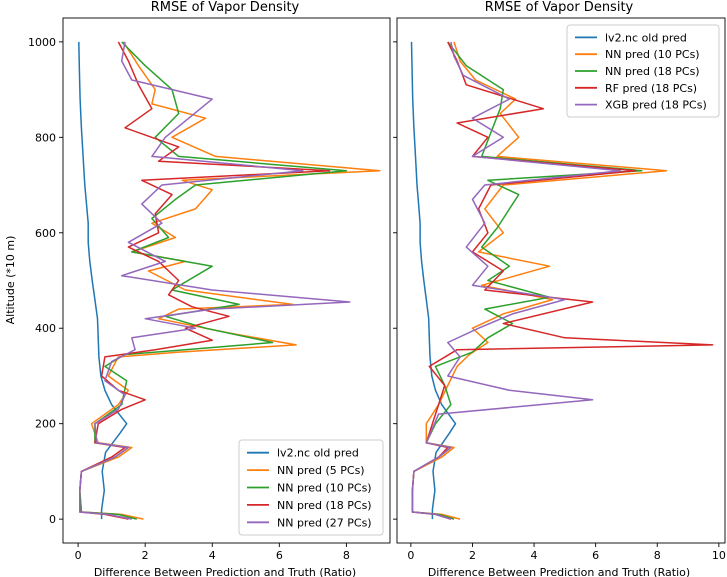 The width and height of the screenshot is (727, 577). Describe the element at coordinates (78, 555) in the screenshot. I see `left-chart-x-tick-label: 0` at that location.